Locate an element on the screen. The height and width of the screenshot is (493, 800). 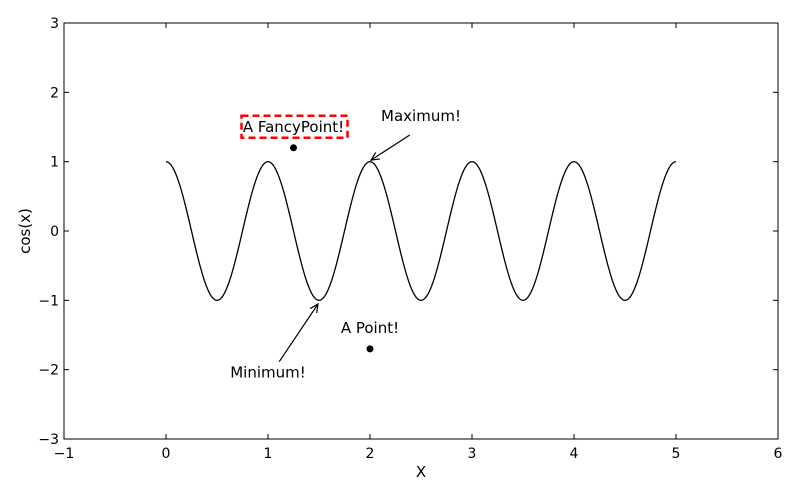
scatter-points: A FancyPoint! A Point! is located at coordinates (319, 233).